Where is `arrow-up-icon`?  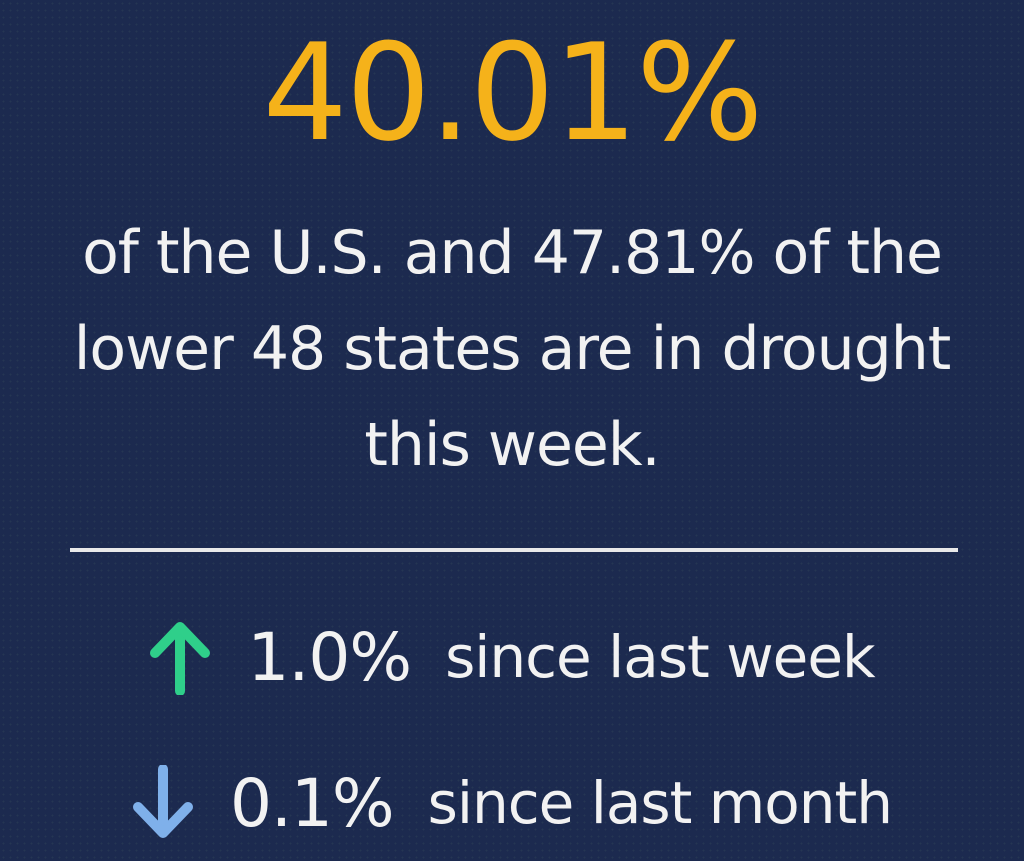
arrow-up-icon is located at coordinates (180, 658).